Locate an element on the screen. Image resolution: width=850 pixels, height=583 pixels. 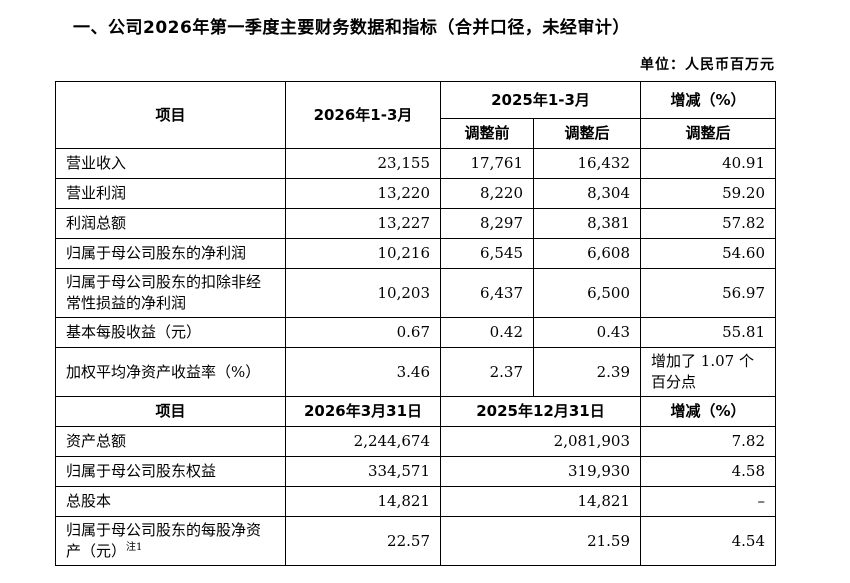
value-prior-before: 0.42 is located at coordinates (487, 332).